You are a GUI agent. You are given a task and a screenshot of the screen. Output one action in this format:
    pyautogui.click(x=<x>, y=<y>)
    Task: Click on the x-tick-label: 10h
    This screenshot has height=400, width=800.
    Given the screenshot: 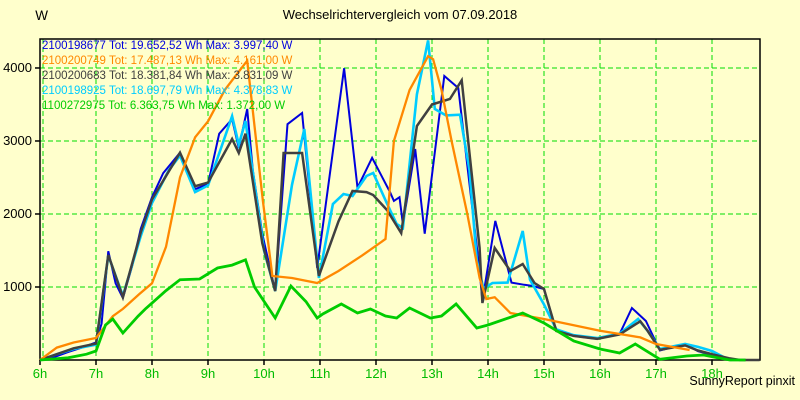 What is the action you would take?
    pyautogui.click(x=264, y=373)
    